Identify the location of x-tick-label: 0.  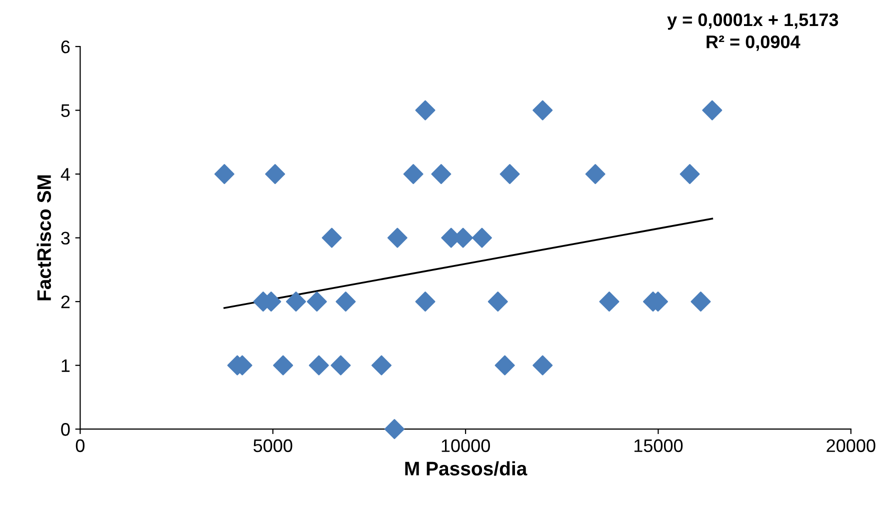
(80, 445).